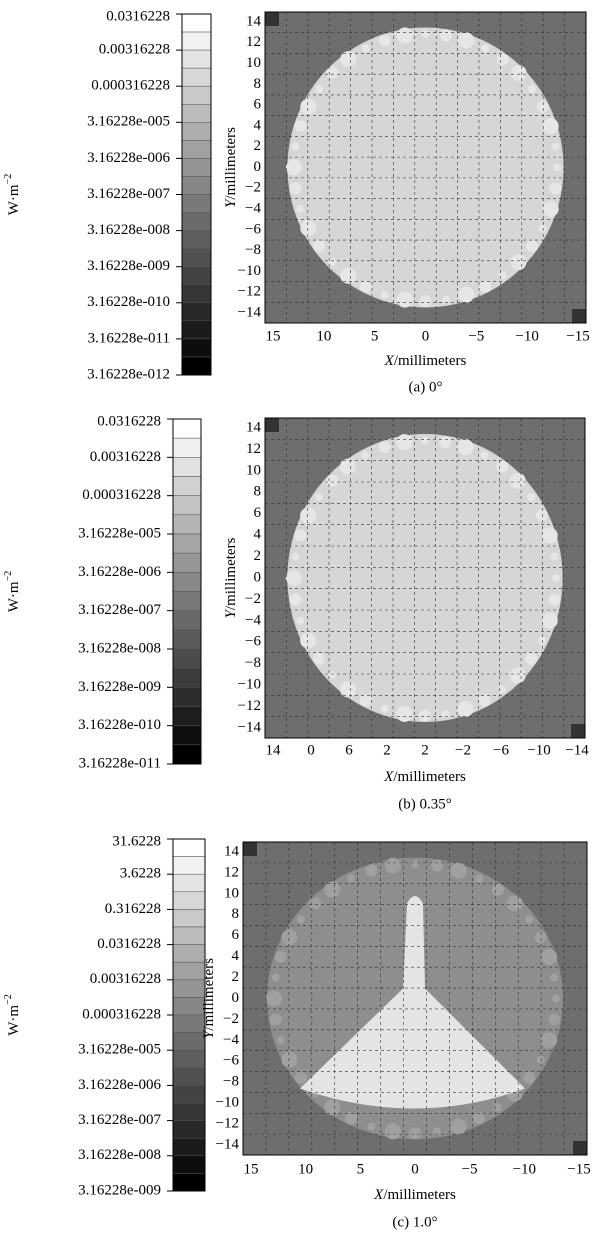  I want to click on y-tick-label: 6, so click(258, 513).